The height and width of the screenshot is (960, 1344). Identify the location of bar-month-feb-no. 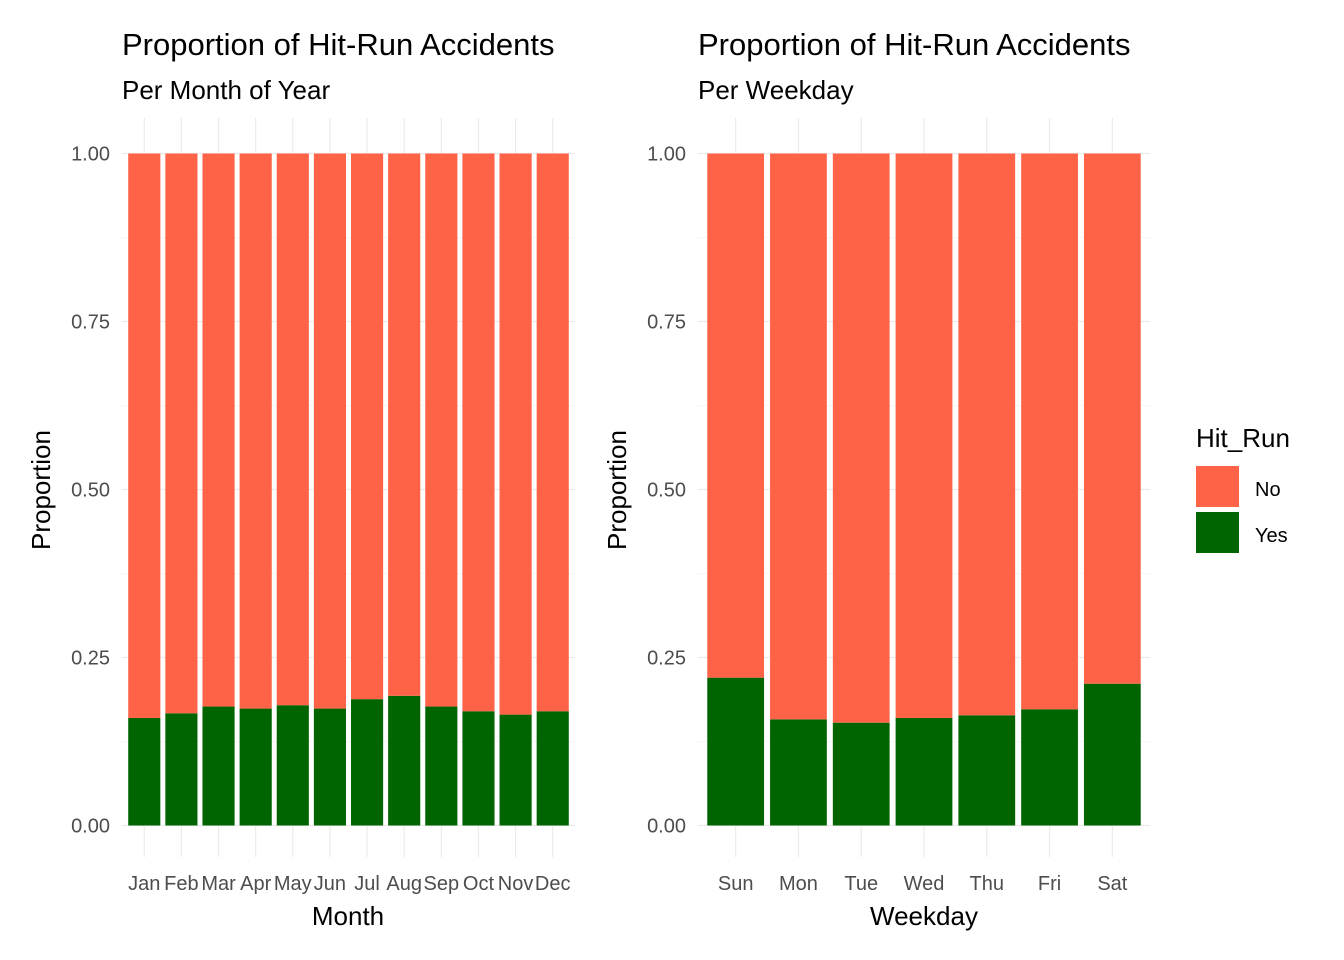
(181, 433).